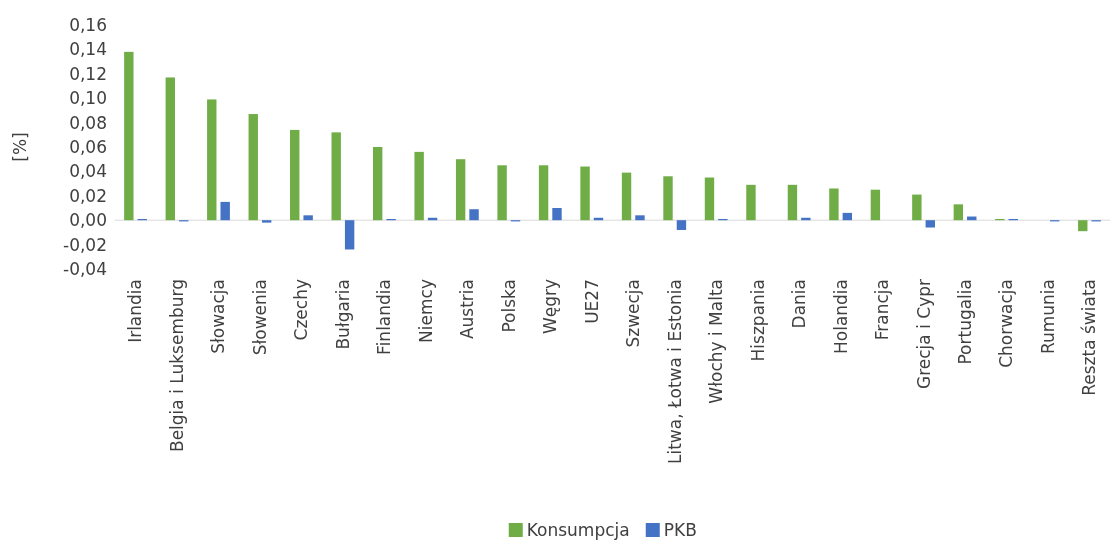  I want to click on x-tick-label: Belgia i Luksemburg, so click(176, 366).